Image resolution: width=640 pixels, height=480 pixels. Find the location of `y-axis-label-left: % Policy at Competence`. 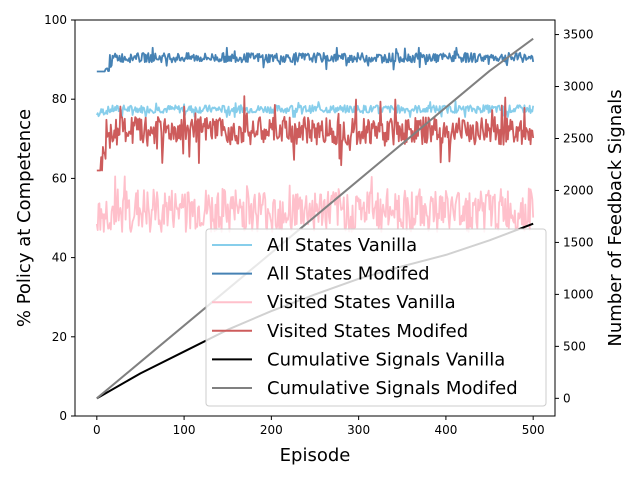

y-axis-label-left: % Policy at Competence is located at coordinates (24, 218).